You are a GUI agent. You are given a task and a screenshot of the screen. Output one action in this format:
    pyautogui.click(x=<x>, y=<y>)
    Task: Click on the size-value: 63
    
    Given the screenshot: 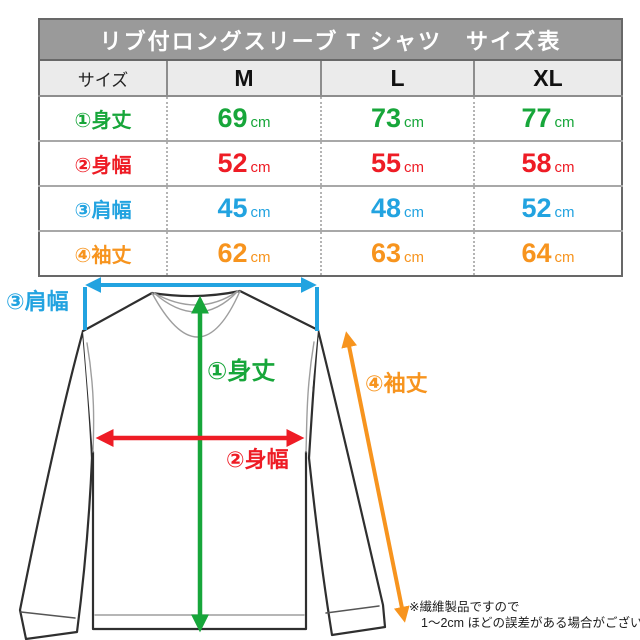 What is the action you would take?
    pyautogui.click(x=386, y=253)
    